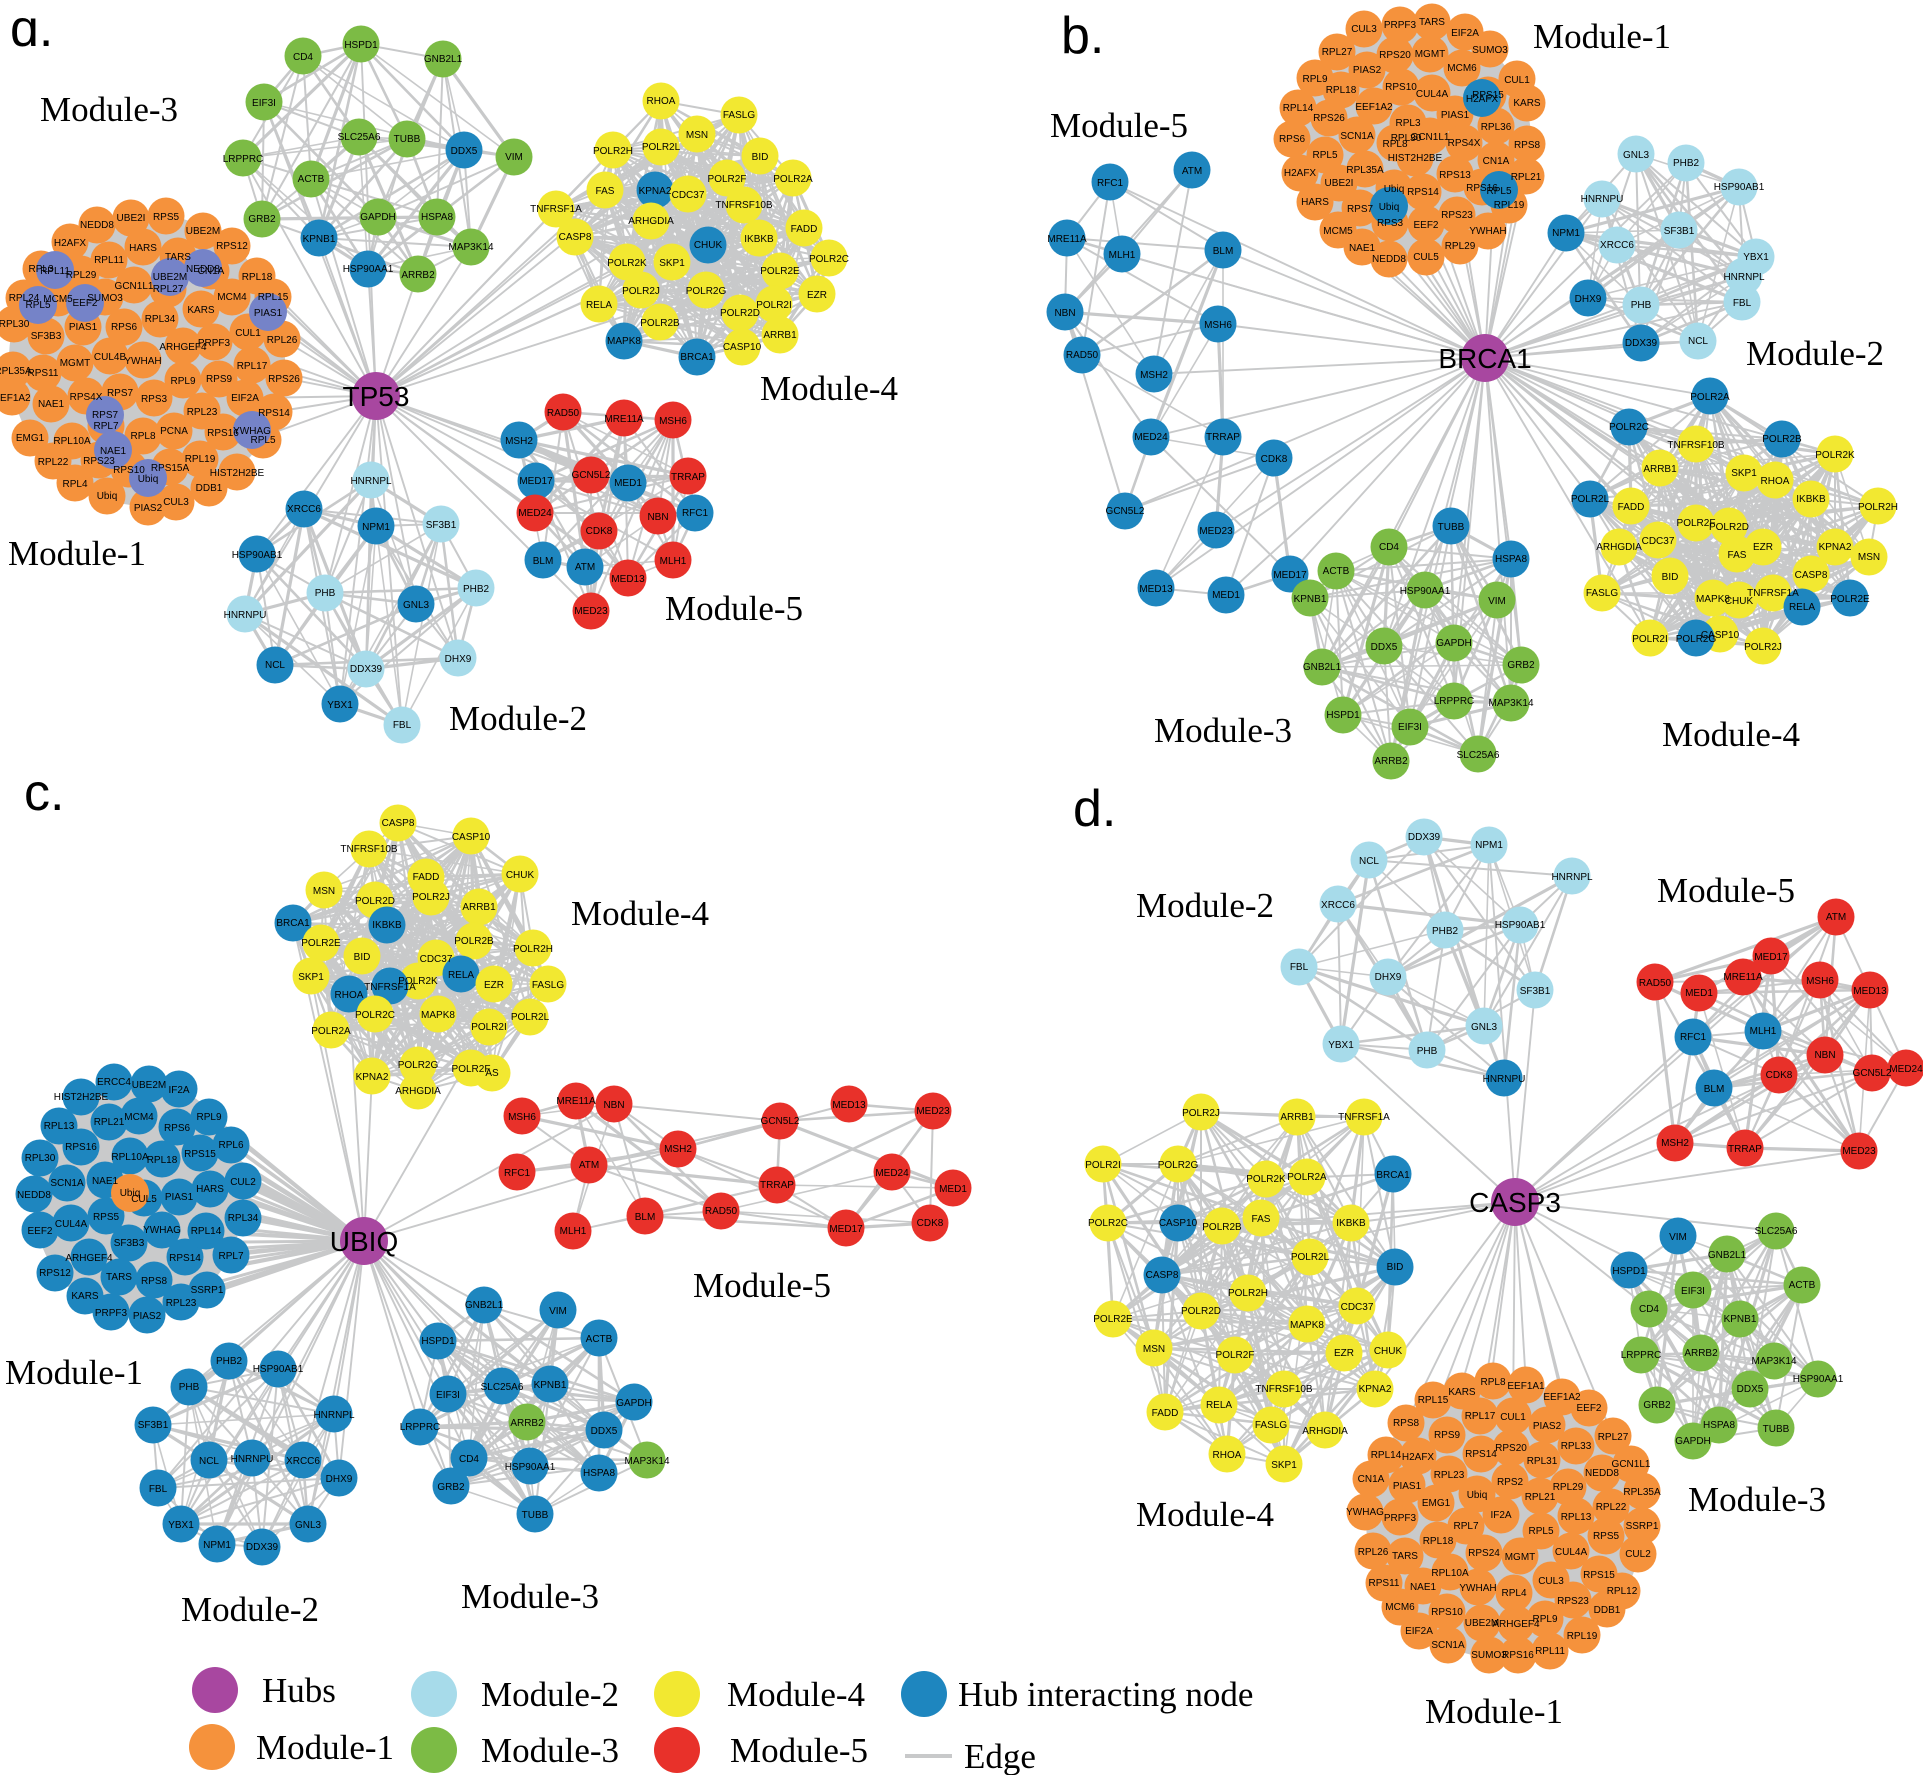 This screenshot has height=1775, width=1923. What do you see at coordinates (275, 665) in the screenshot?
I see `svg-text: NCL` at bounding box center [275, 665].